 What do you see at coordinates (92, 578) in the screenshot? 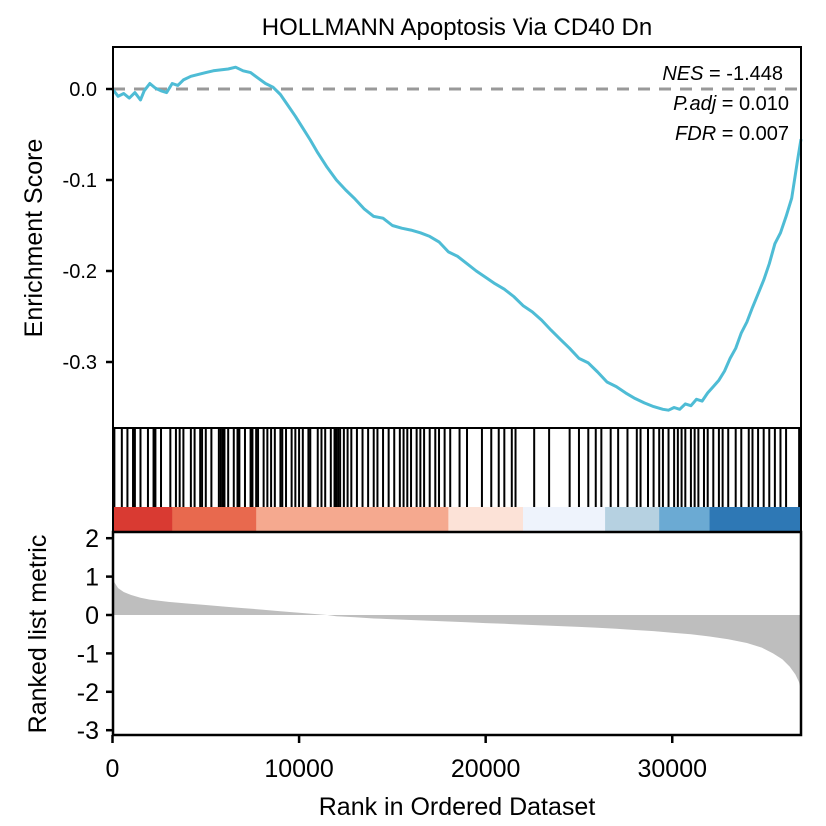
I see `ranked-metric-y-tick-label: 1` at bounding box center [92, 578].